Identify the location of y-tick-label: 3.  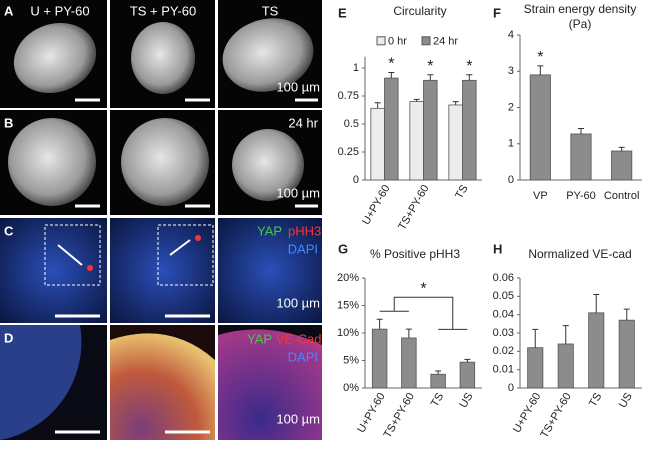
(511, 71).